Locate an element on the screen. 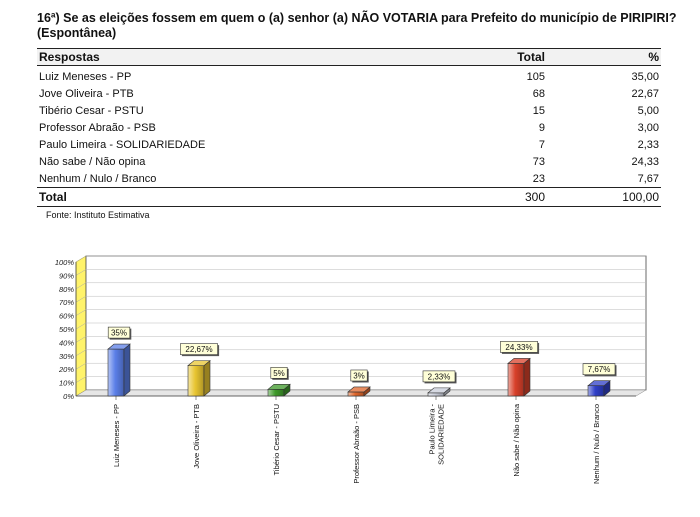 This screenshot has height=517, width=700. table-header-row: Respostas Total % is located at coordinates (349, 57).